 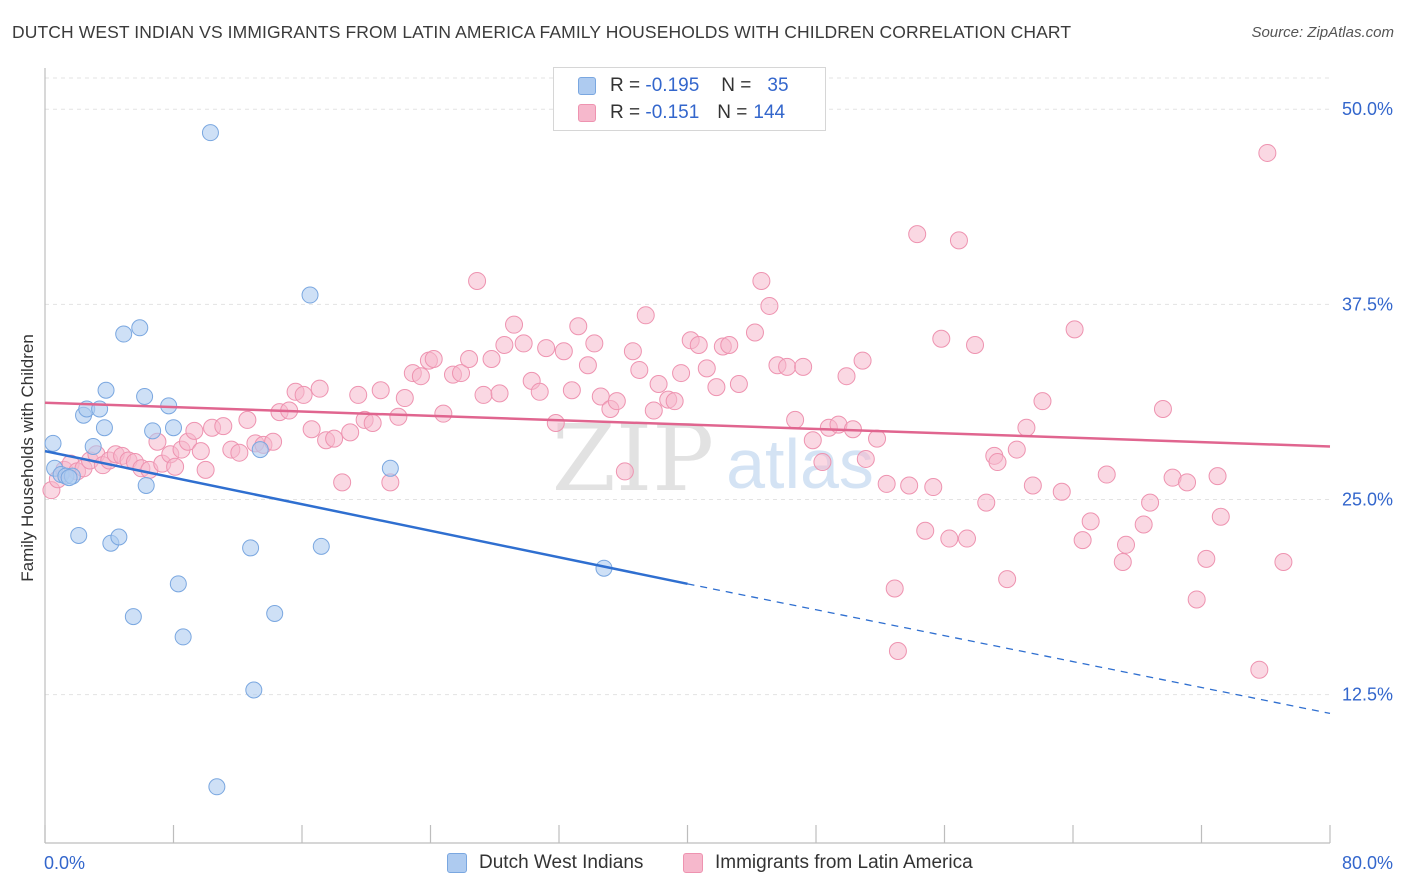 I want to click on y-tick-label: 50.0%, so click(x=1367, y=109).